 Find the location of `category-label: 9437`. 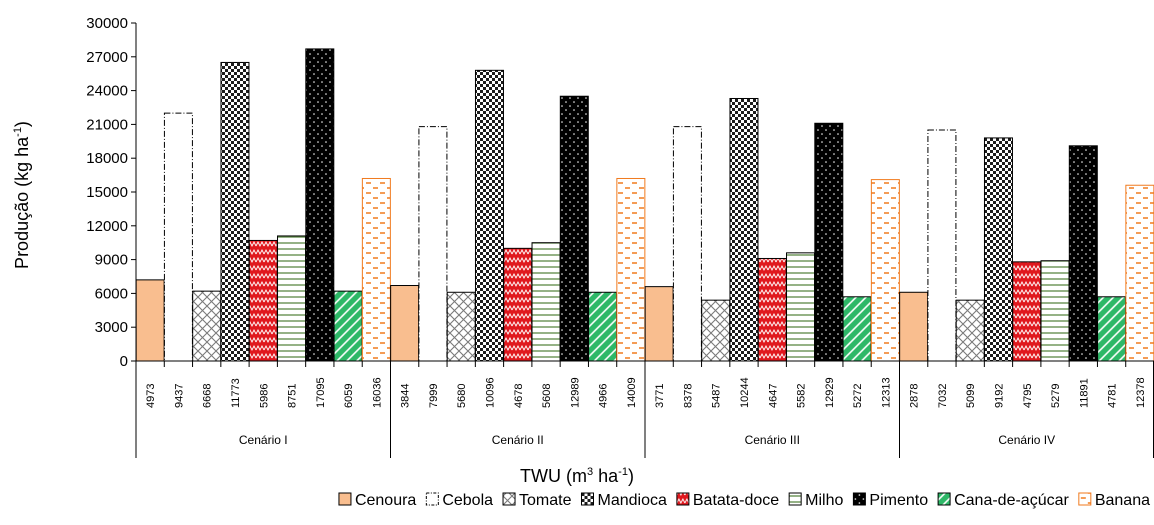

category-label: 9437 is located at coordinates (179, 396).